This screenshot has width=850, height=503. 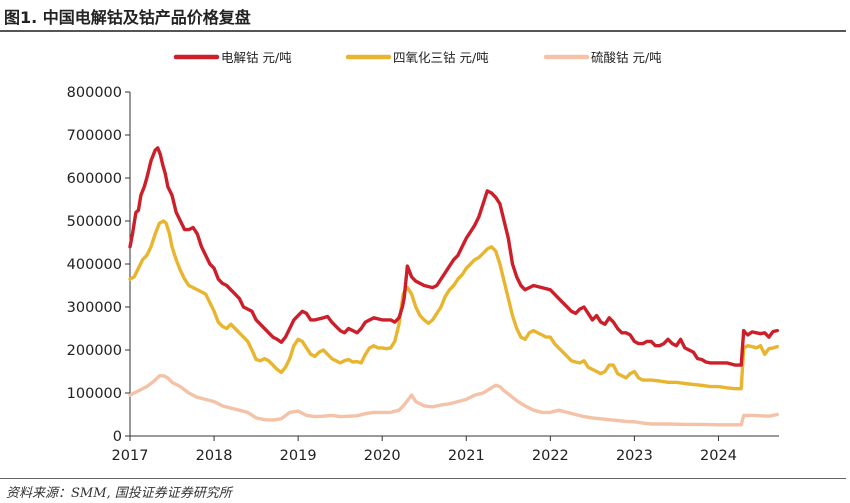 What do you see at coordinates (94, 179) in the screenshot?
I see `y-tick-label: 600000` at bounding box center [94, 179].